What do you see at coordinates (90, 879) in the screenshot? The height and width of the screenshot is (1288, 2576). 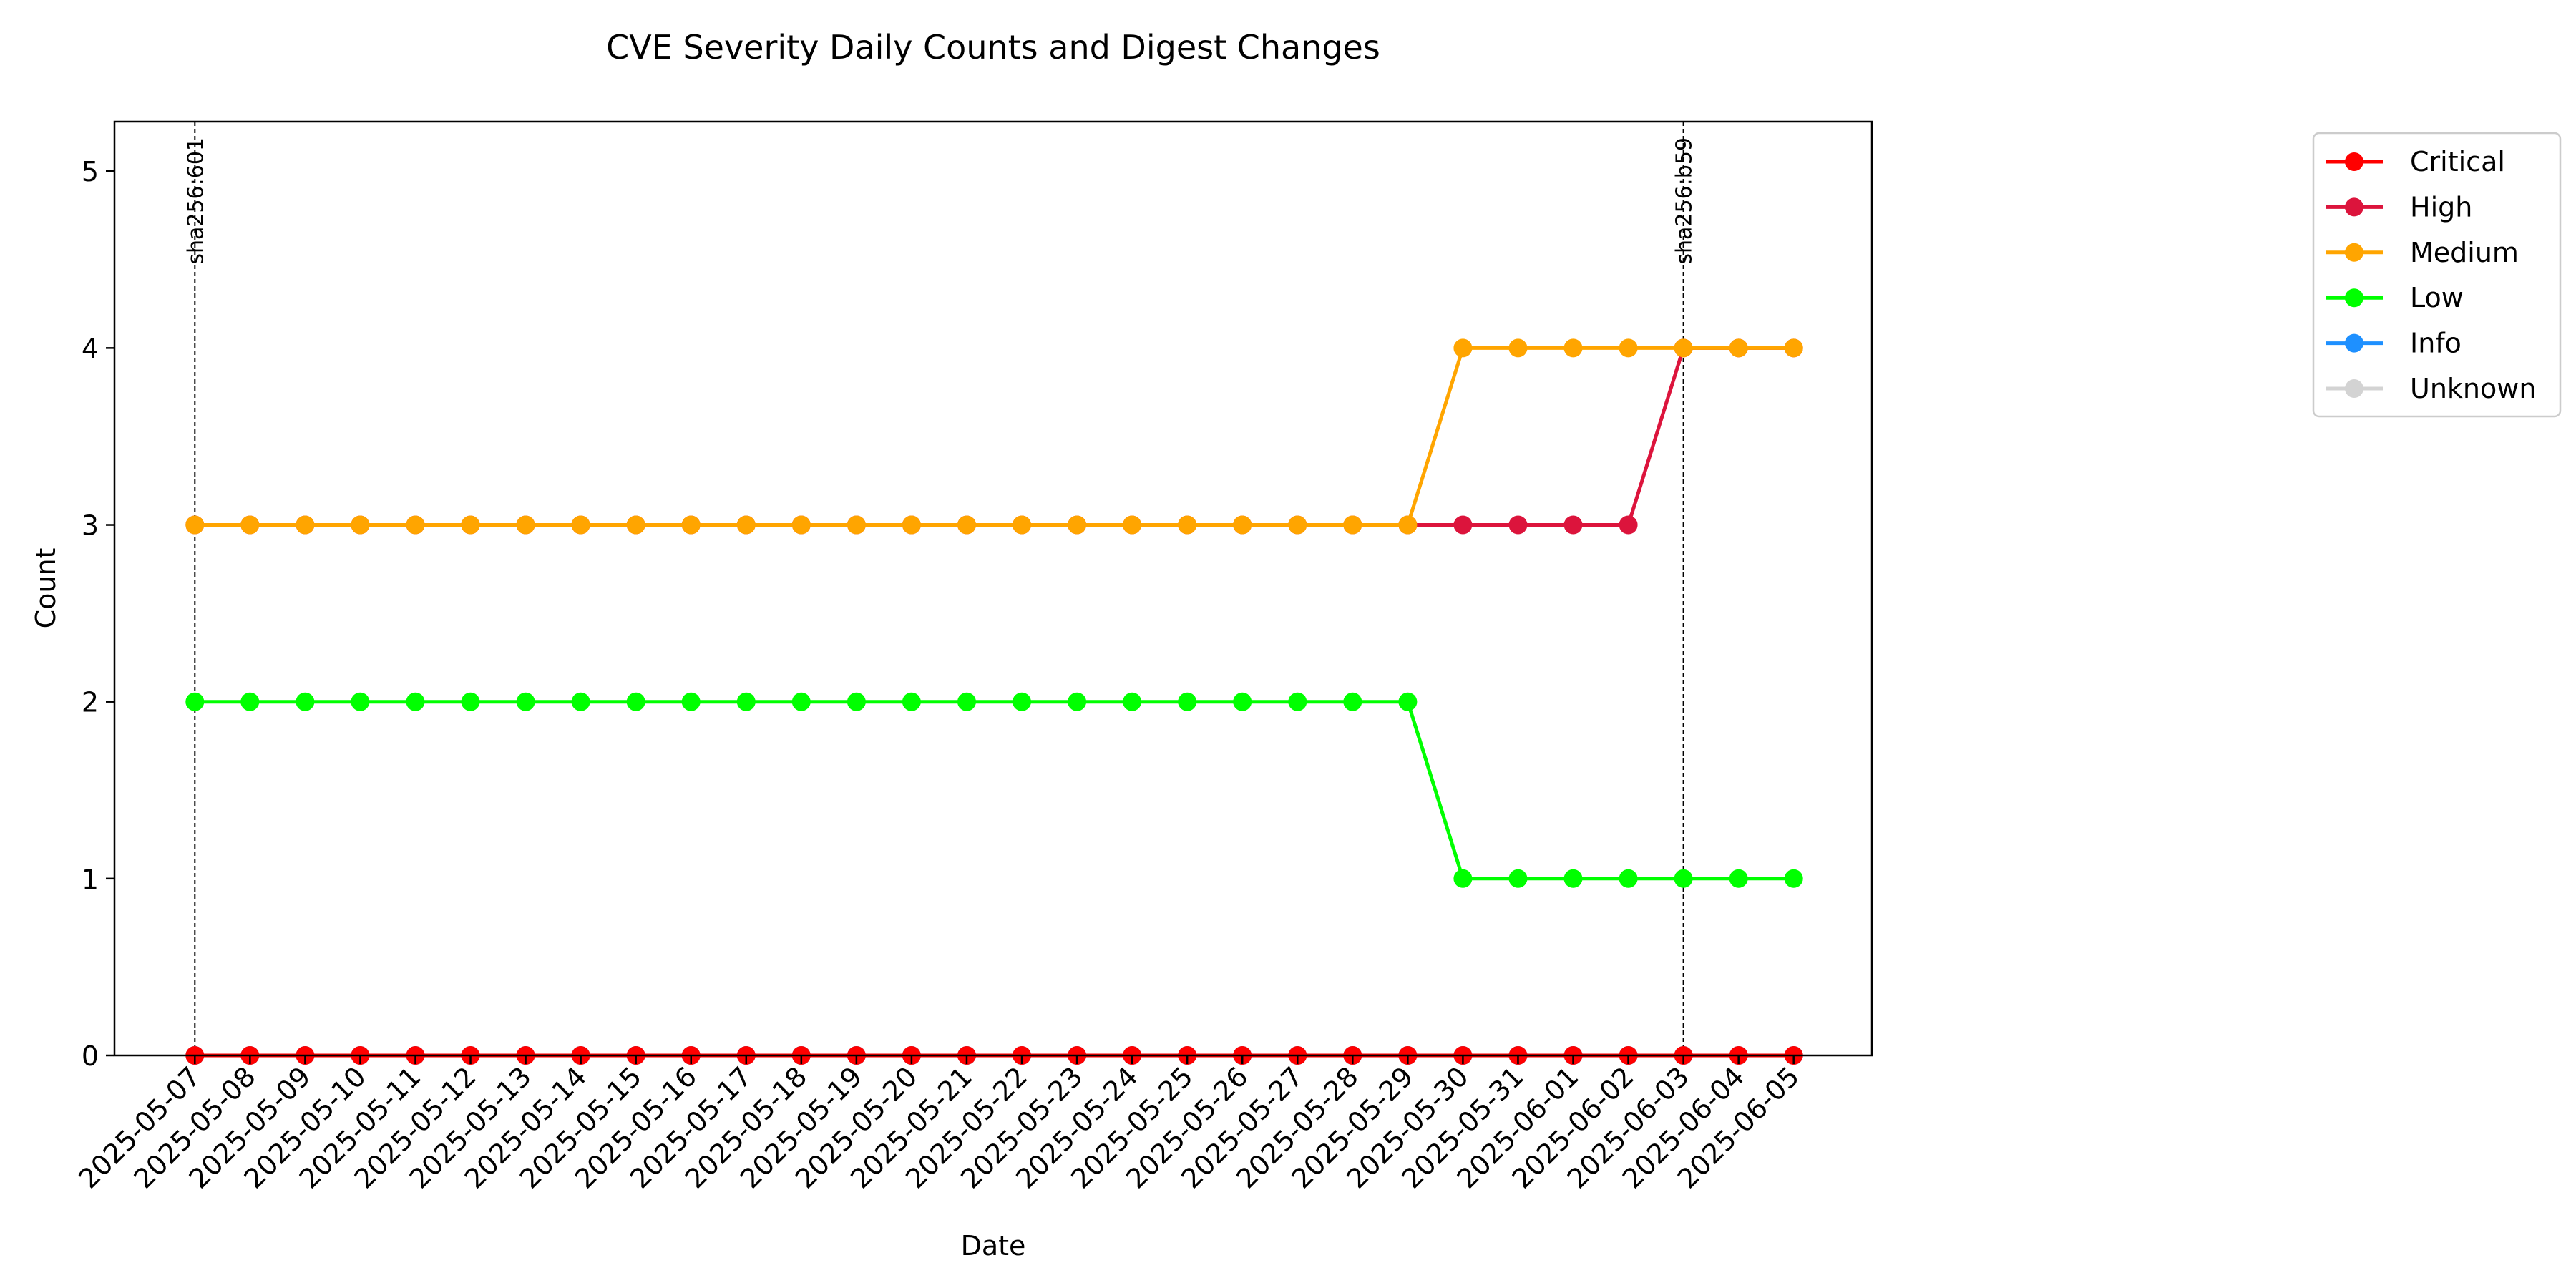 I see `y-tick-label-1: 1` at bounding box center [90, 879].